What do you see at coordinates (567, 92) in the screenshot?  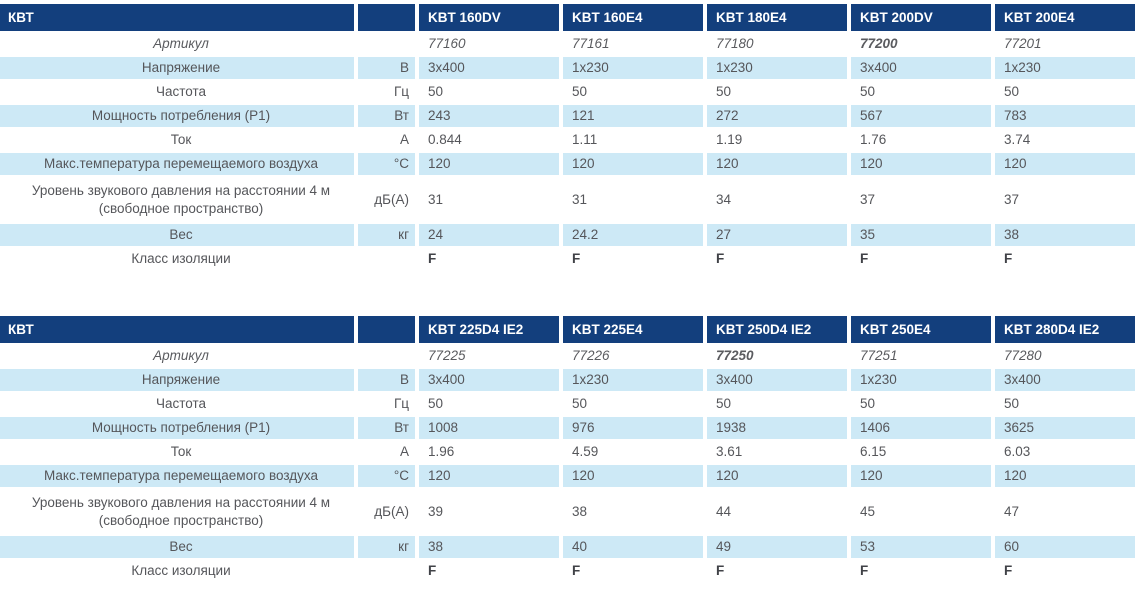 I see `table-row: Частота Гц 50 50 50 50 50` at bounding box center [567, 92].